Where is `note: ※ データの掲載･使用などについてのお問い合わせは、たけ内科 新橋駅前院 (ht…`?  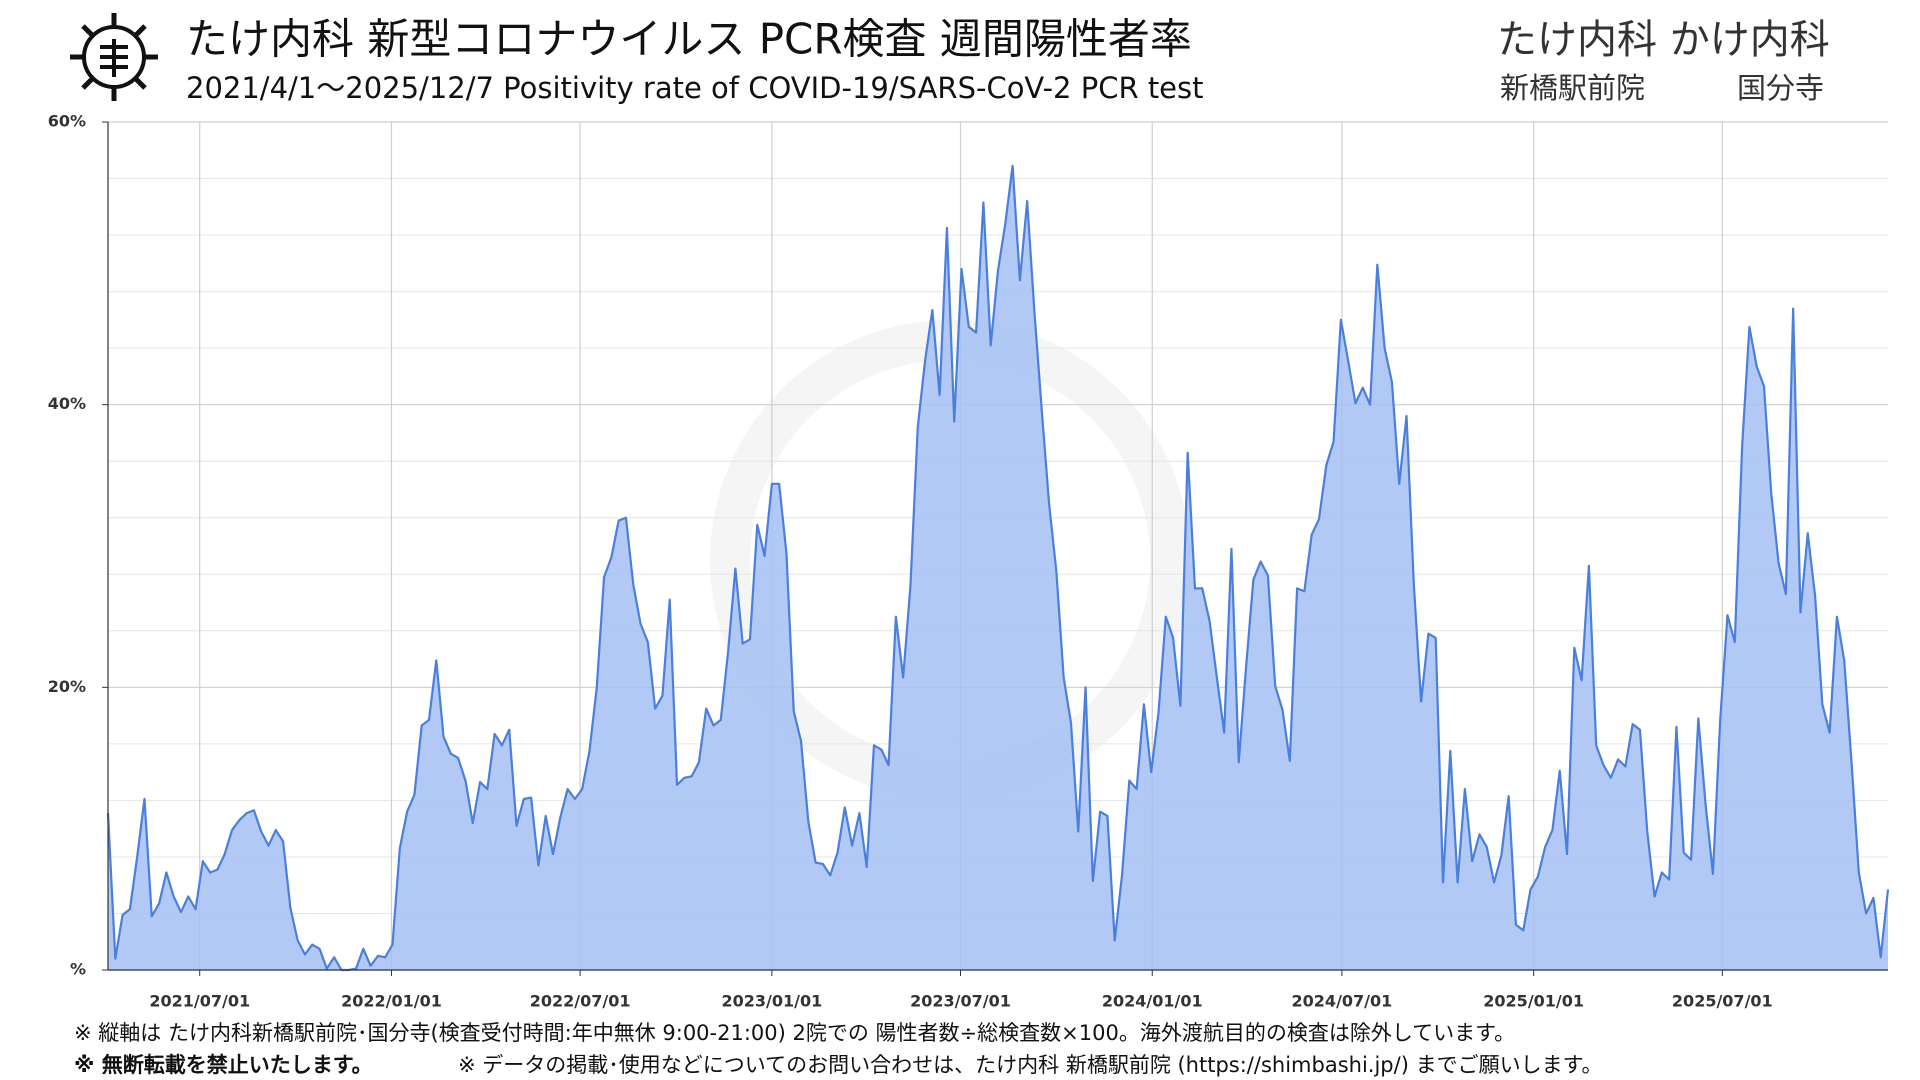 note: ※ データの掲載･使用などについてのお問い合わせは、たけ内科 新橋駅前院 (ht… is located at coordinates (1030, 1065).